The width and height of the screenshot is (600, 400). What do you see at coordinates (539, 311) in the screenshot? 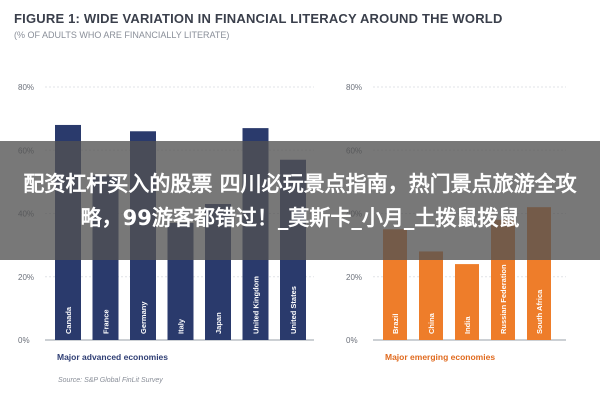
I see `category-label: South Africa` at bounding box center [539, 311].